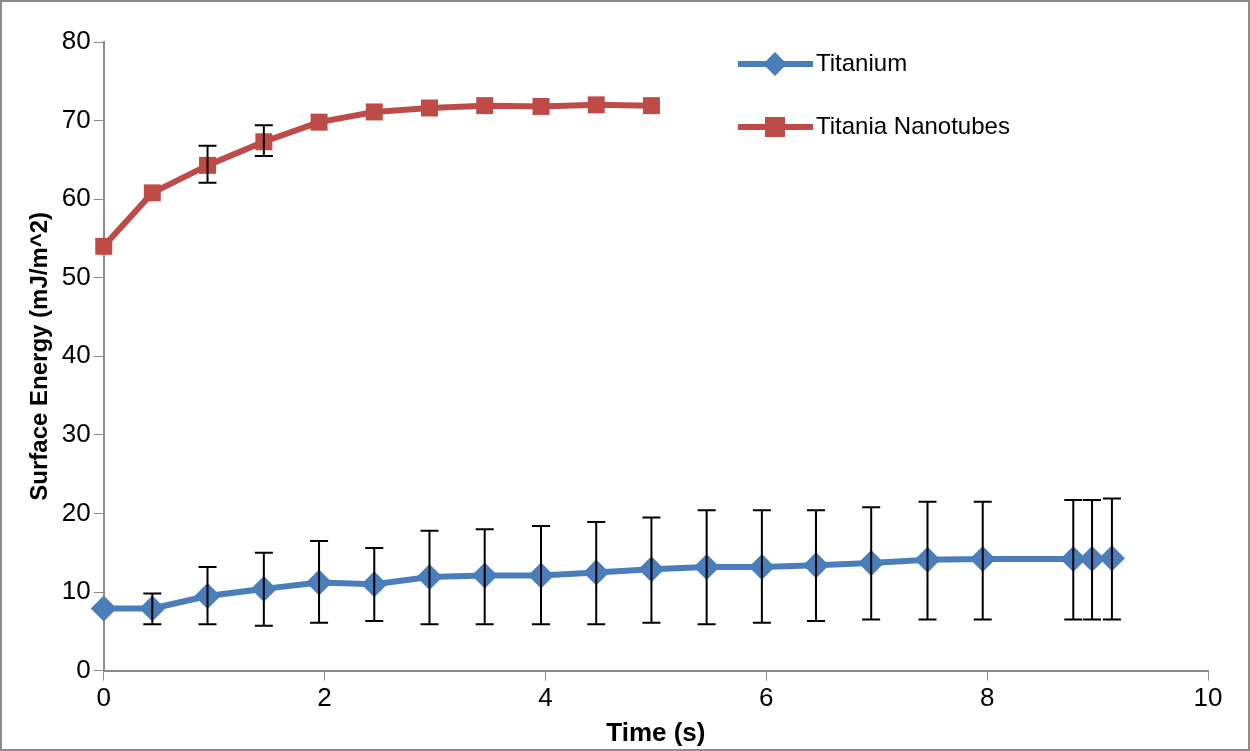 This screenshot has height=751, width=1250. What do you see at coordinates (76, 590) in the screenshot?
I see `y-tick-label: 10` at bounding box center [76, 590].